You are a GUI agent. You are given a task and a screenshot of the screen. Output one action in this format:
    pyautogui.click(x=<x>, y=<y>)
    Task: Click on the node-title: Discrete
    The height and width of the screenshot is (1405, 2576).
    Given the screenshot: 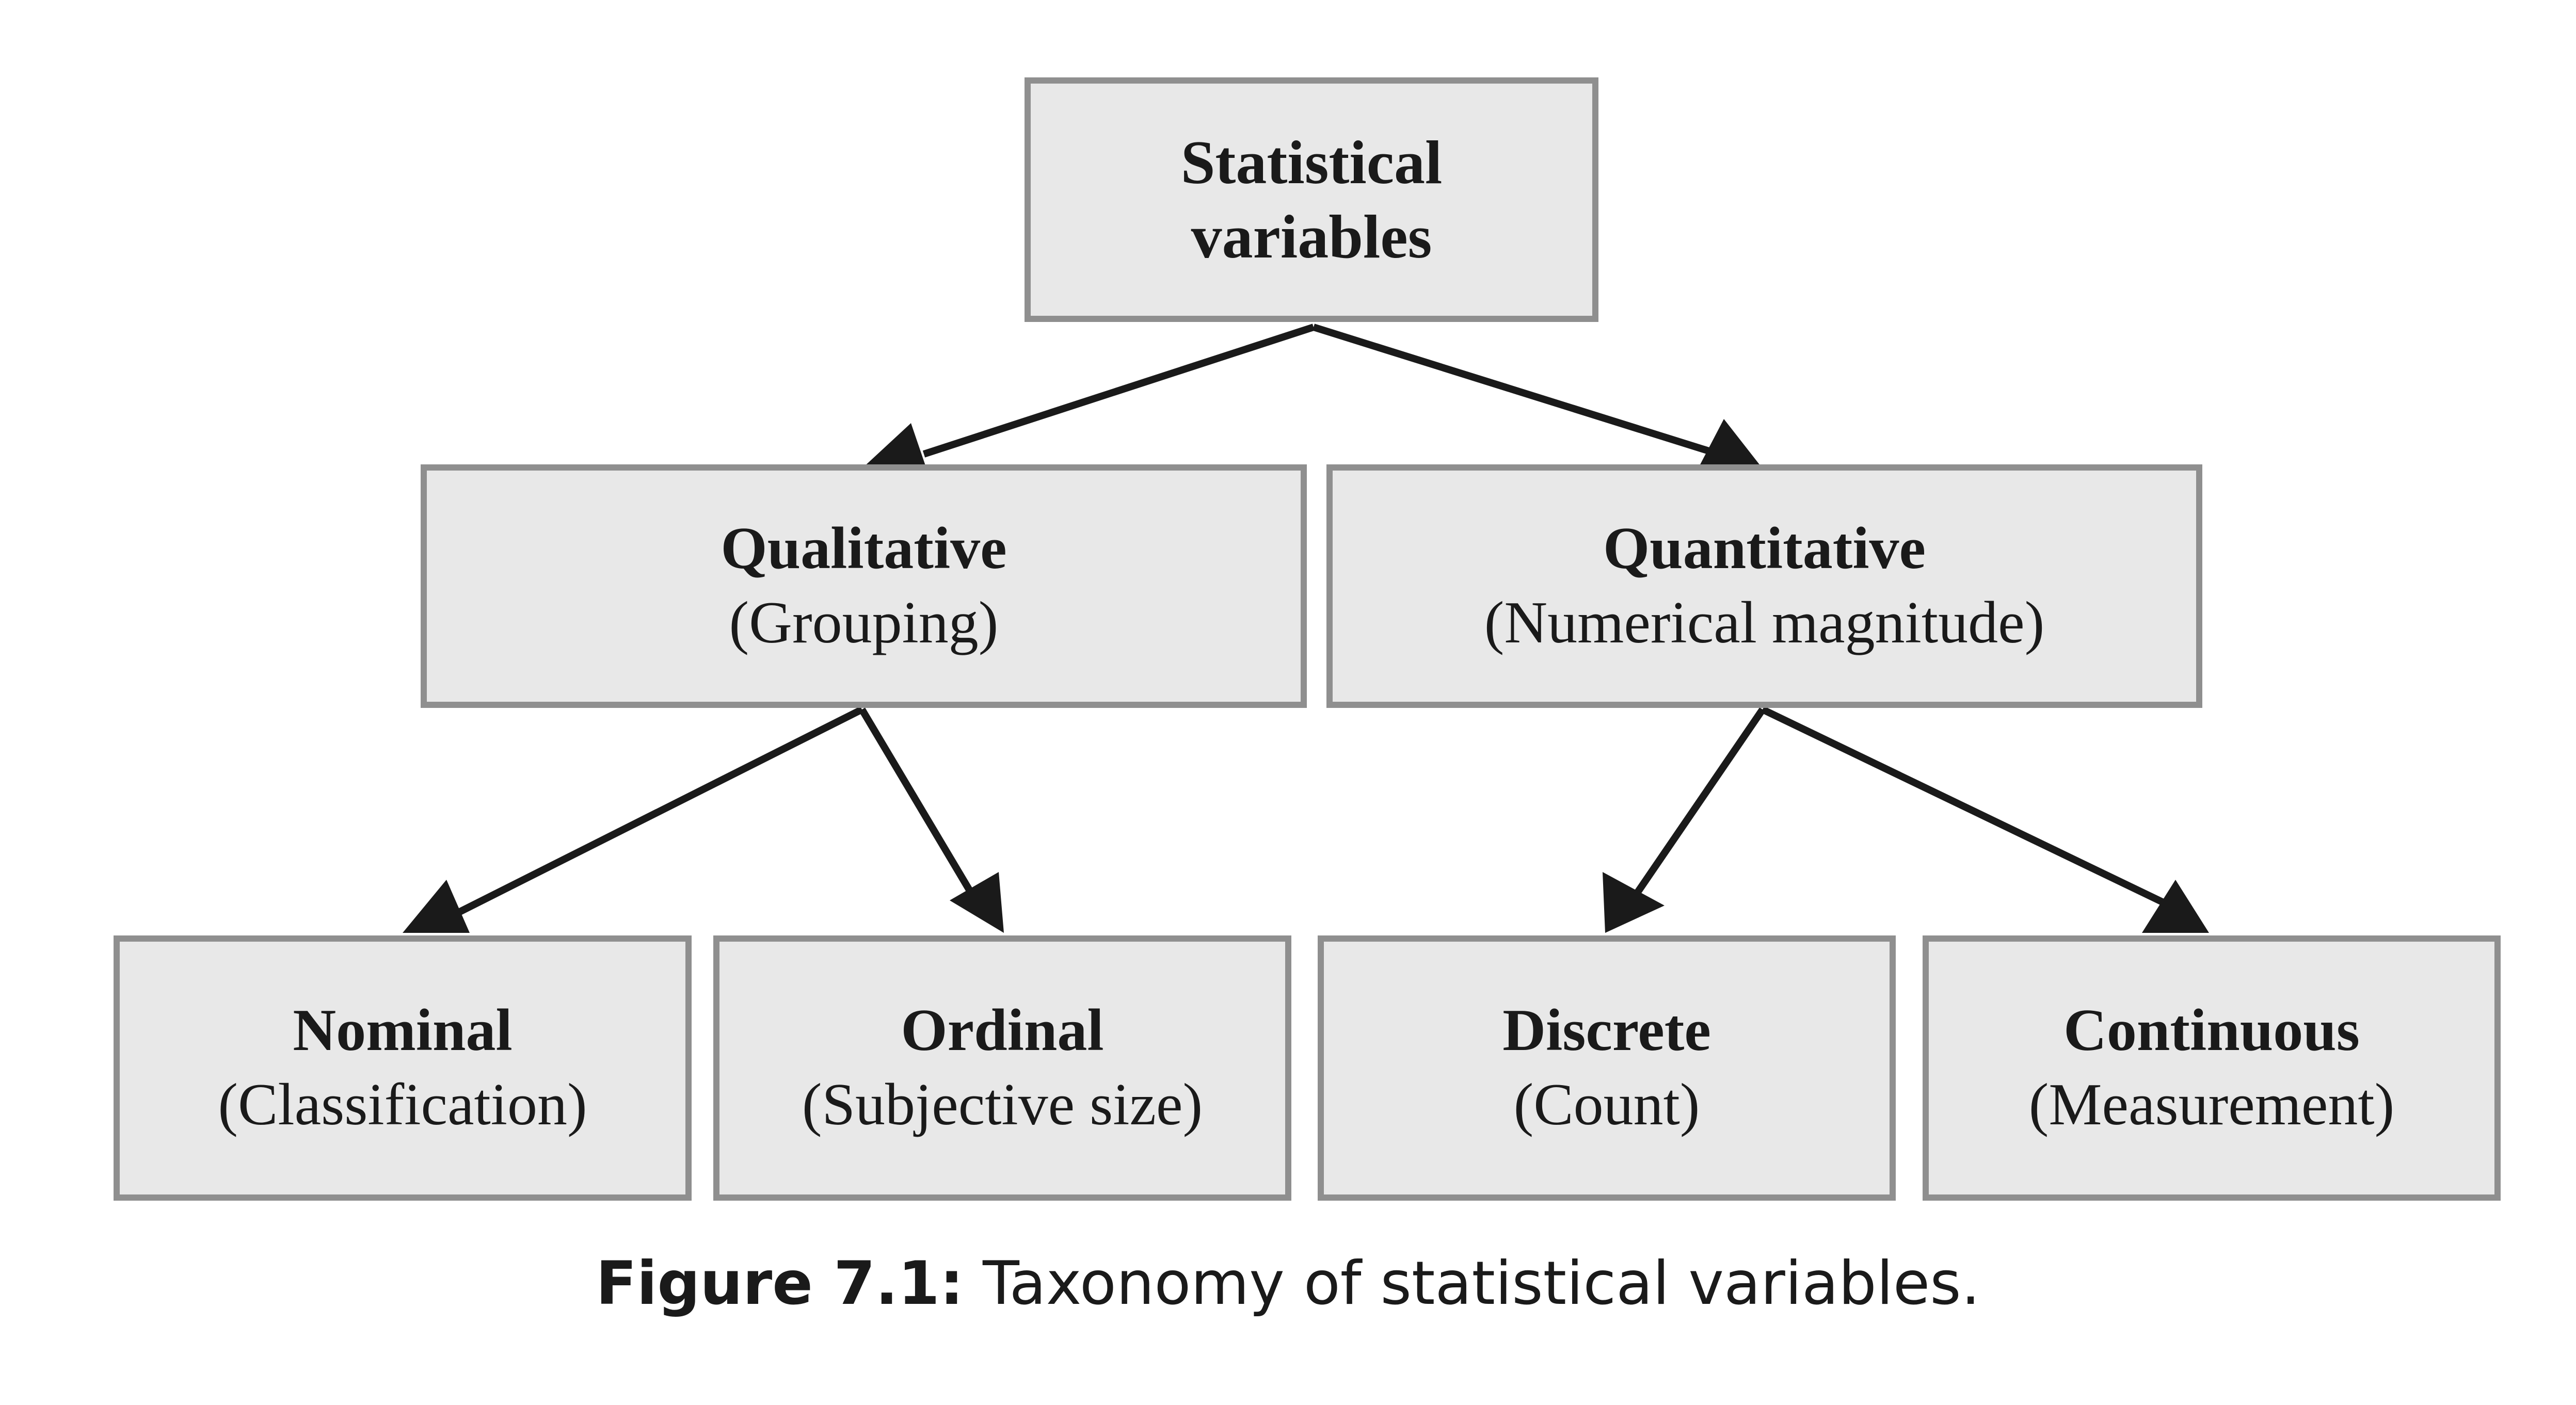 What is the action you would take?
    pyautogui.click(x=1606, y=1030)
    